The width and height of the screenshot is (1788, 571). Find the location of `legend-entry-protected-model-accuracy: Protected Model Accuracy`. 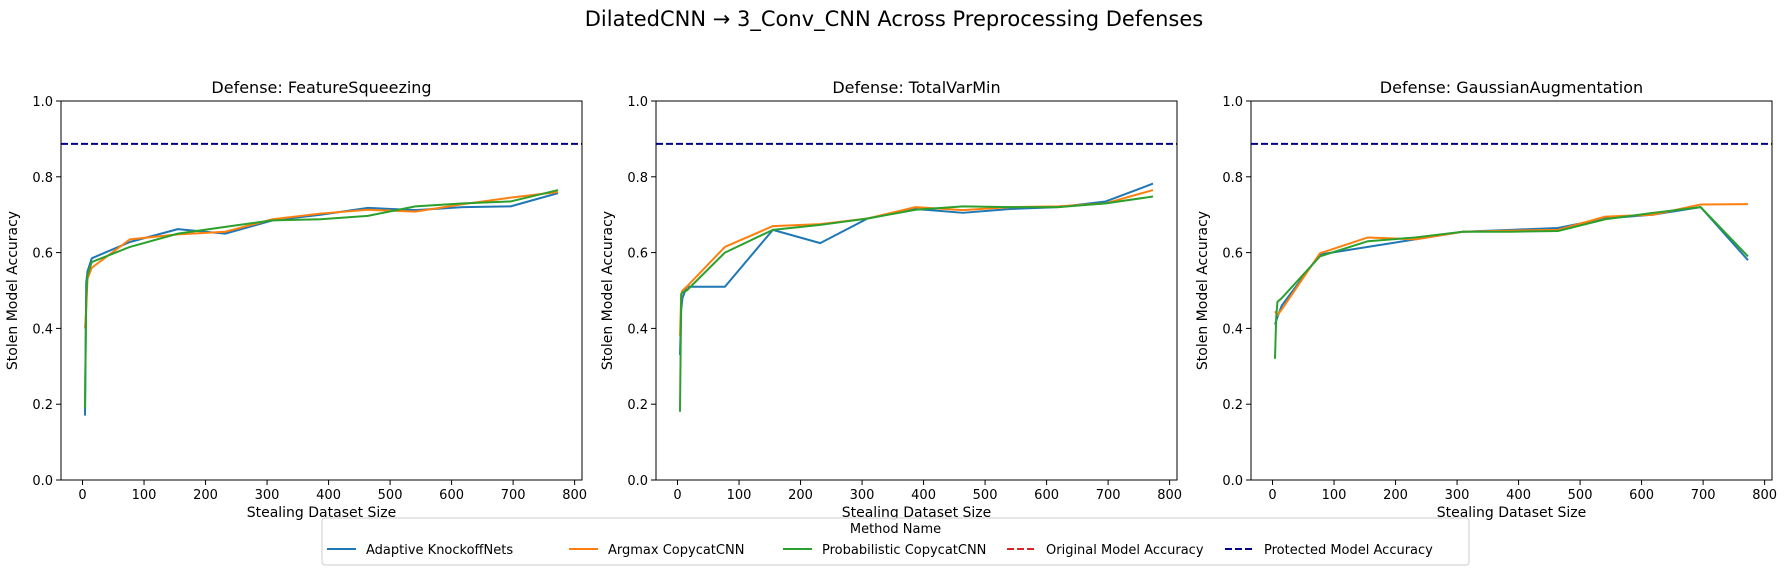

legend-entry-protected-model-accuracy: Protected Model Accuracy is located at coordinates (1329, 550).